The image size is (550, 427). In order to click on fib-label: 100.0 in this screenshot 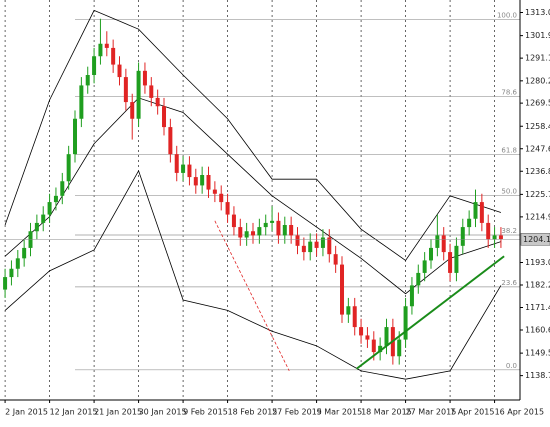, I will do `click(507, 16)`.